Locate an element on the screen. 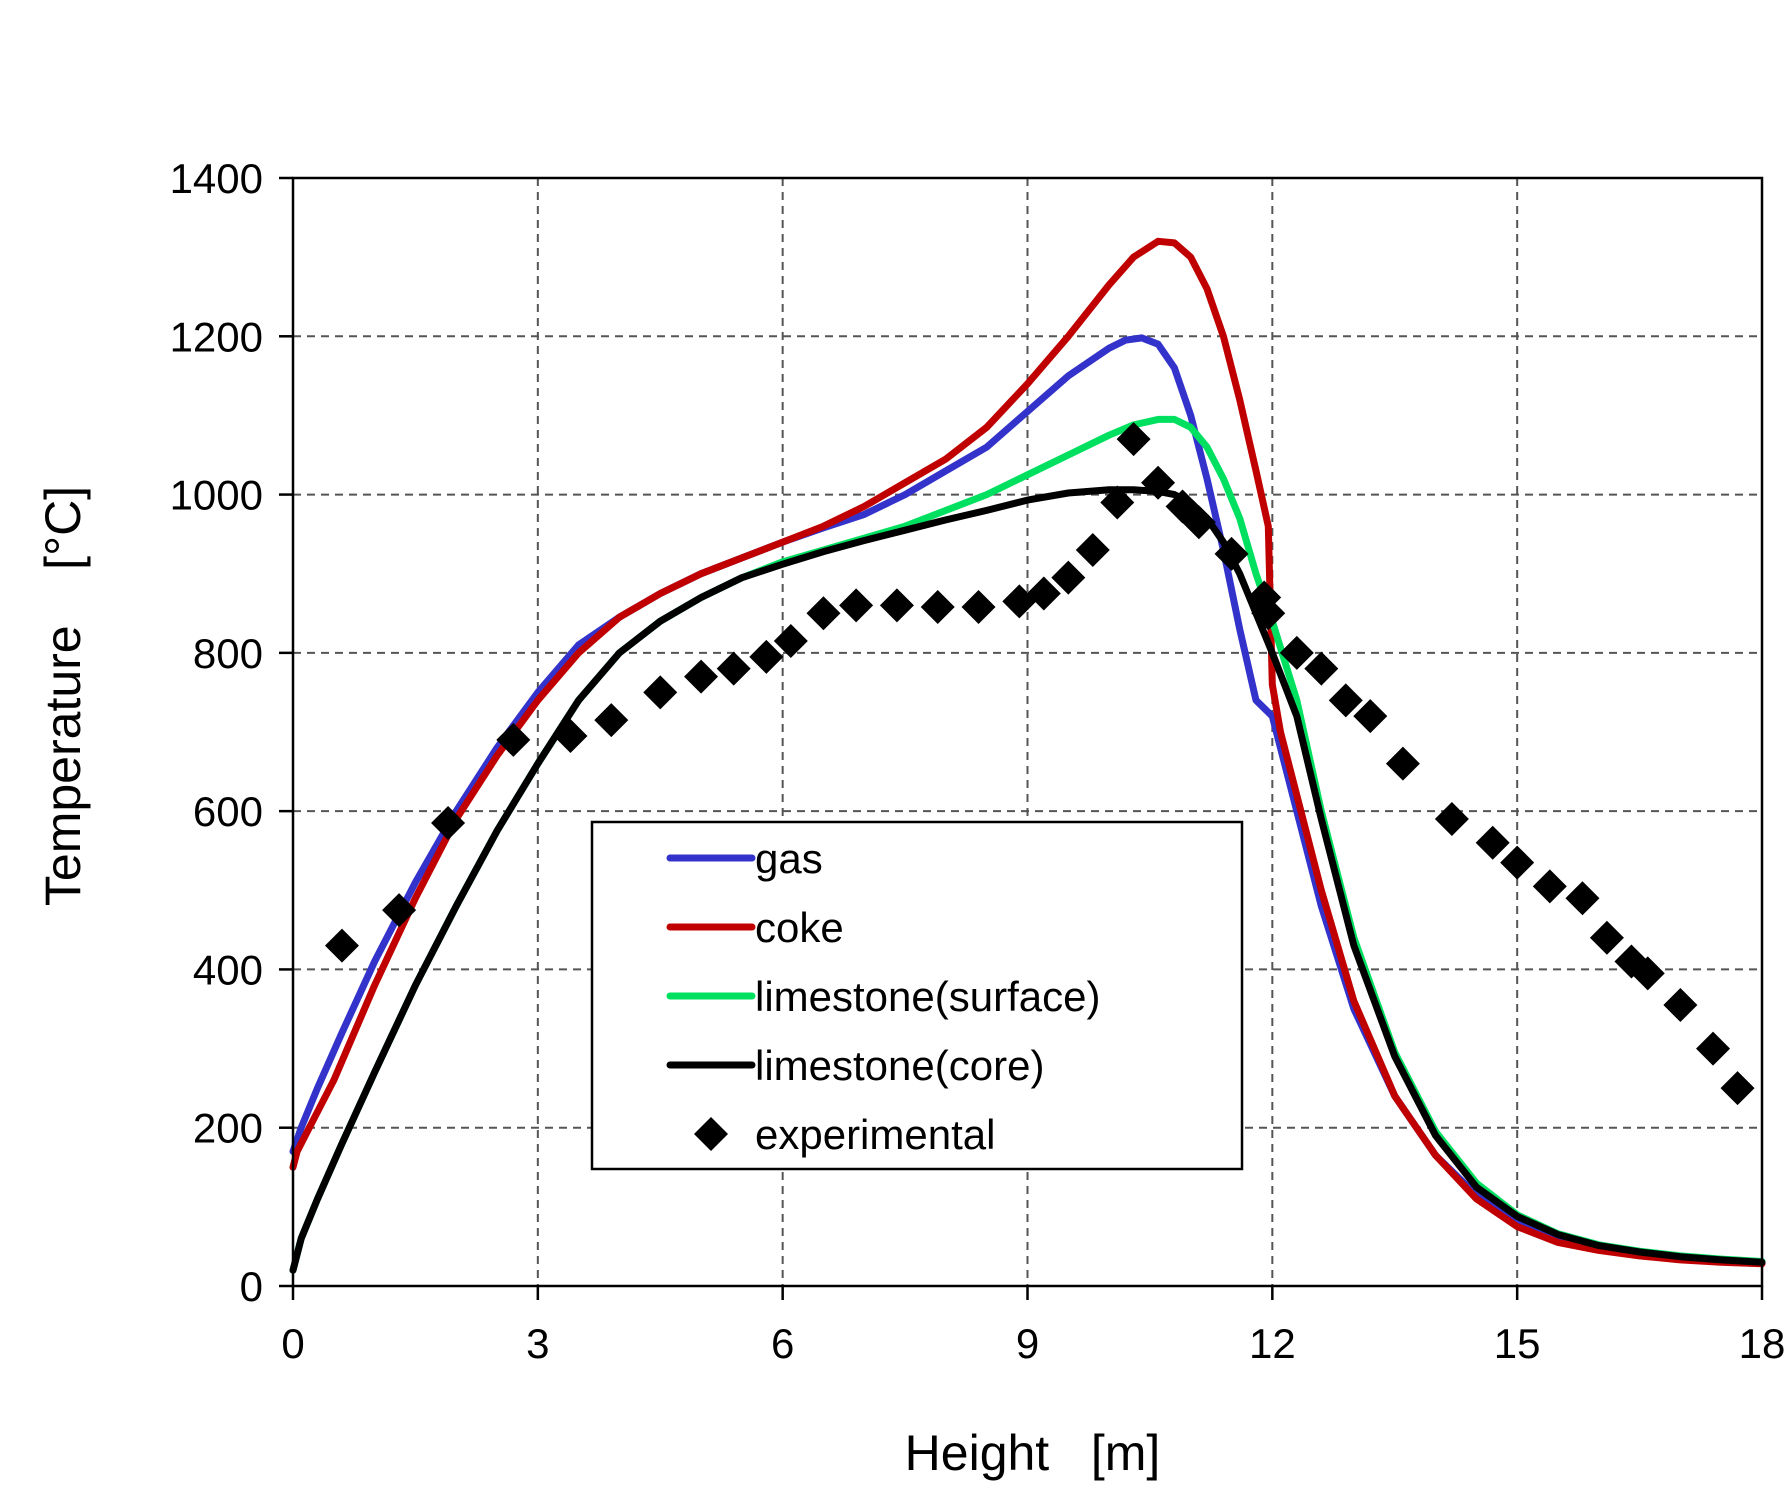 The width and height of the screenshot is (1788, 1499). legend-swatch is located at coordinates (711, 1134).